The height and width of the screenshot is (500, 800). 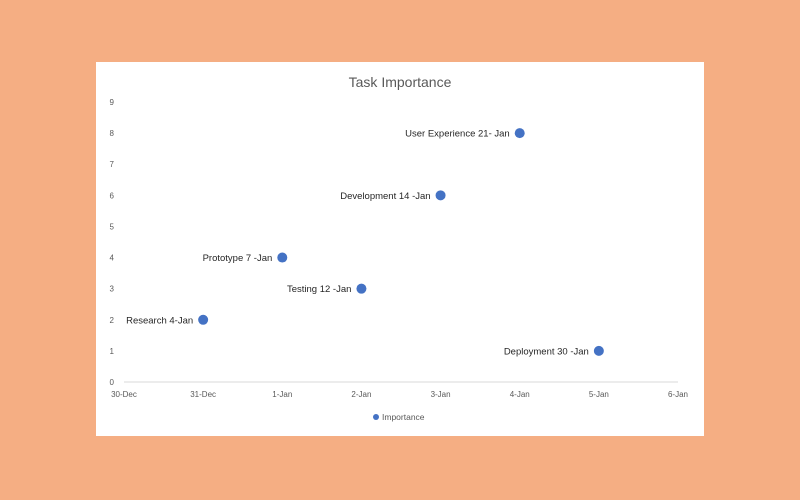 I want to click on x-tick-label: 2-Jan, so click(x=361, y=394).